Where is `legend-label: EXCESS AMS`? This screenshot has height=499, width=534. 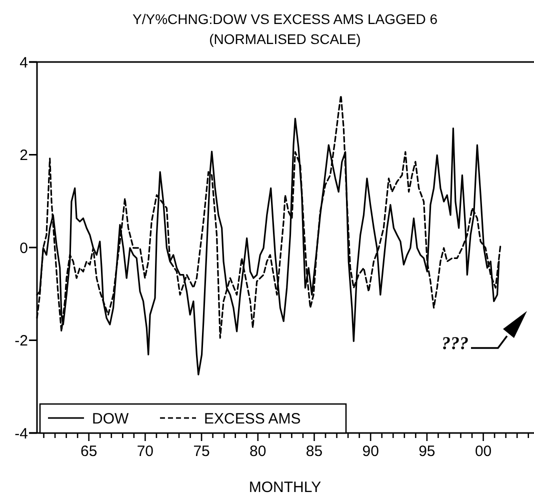
legend-label: EXCESS AMS is located at coordinates (252, 419).